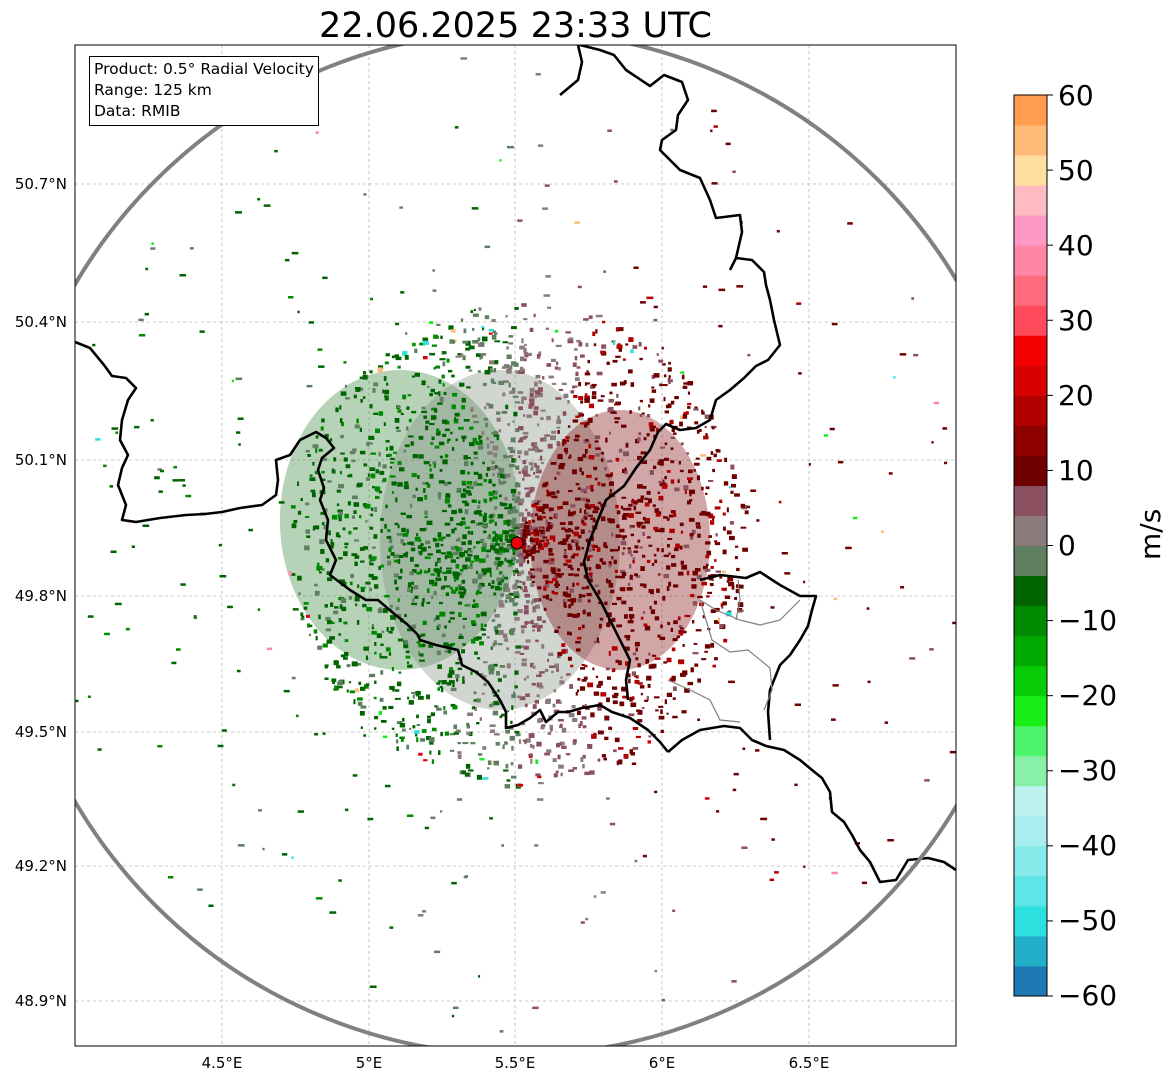  I want to click on colorbar-tick-label: 30, so click(1076, 320).